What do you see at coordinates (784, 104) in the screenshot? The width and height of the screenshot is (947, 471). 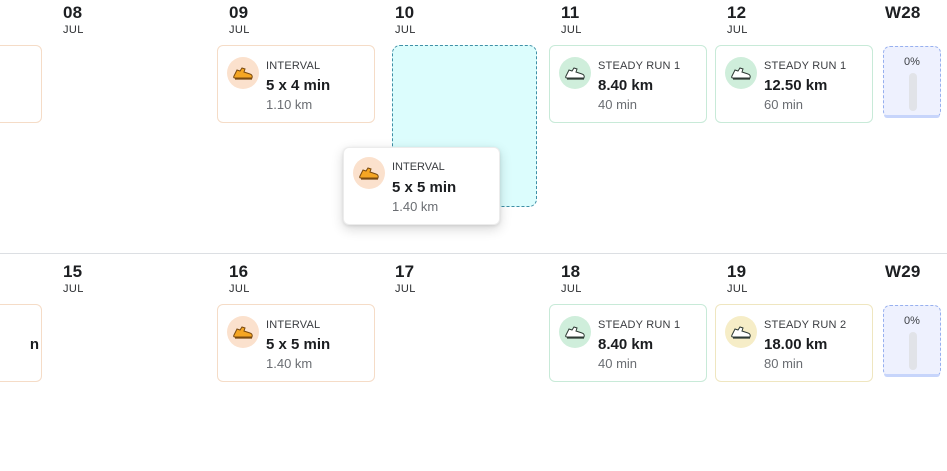 I see `workout-sub: 60 min` at bounding box center [784, 104].